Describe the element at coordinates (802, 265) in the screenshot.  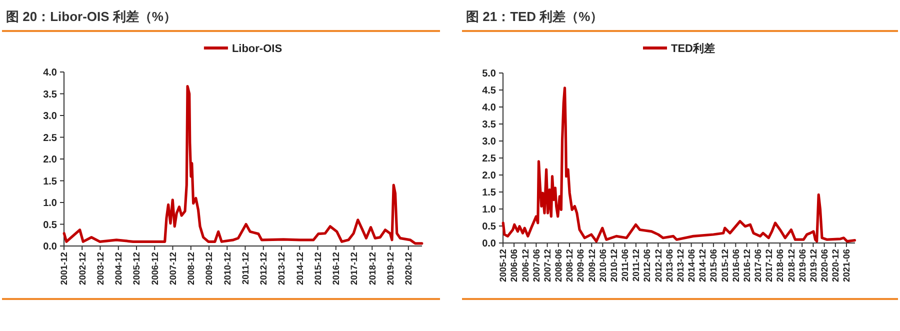
I see `x-tick-label: 2019-06` at that location.